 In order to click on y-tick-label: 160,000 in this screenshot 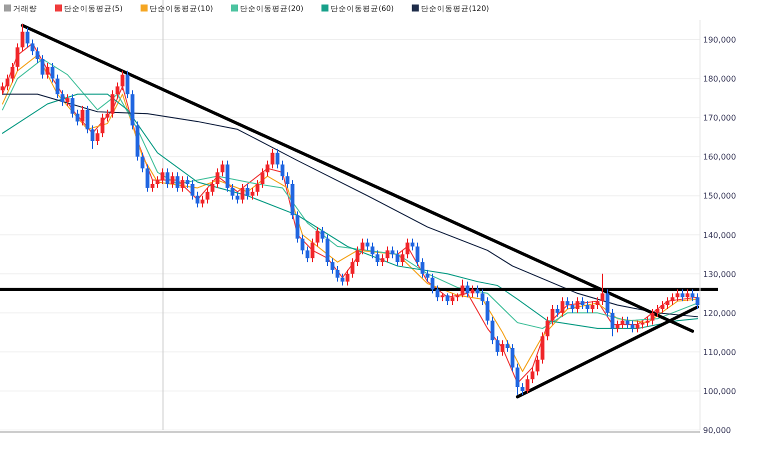, I will do `click(719, 157)`.